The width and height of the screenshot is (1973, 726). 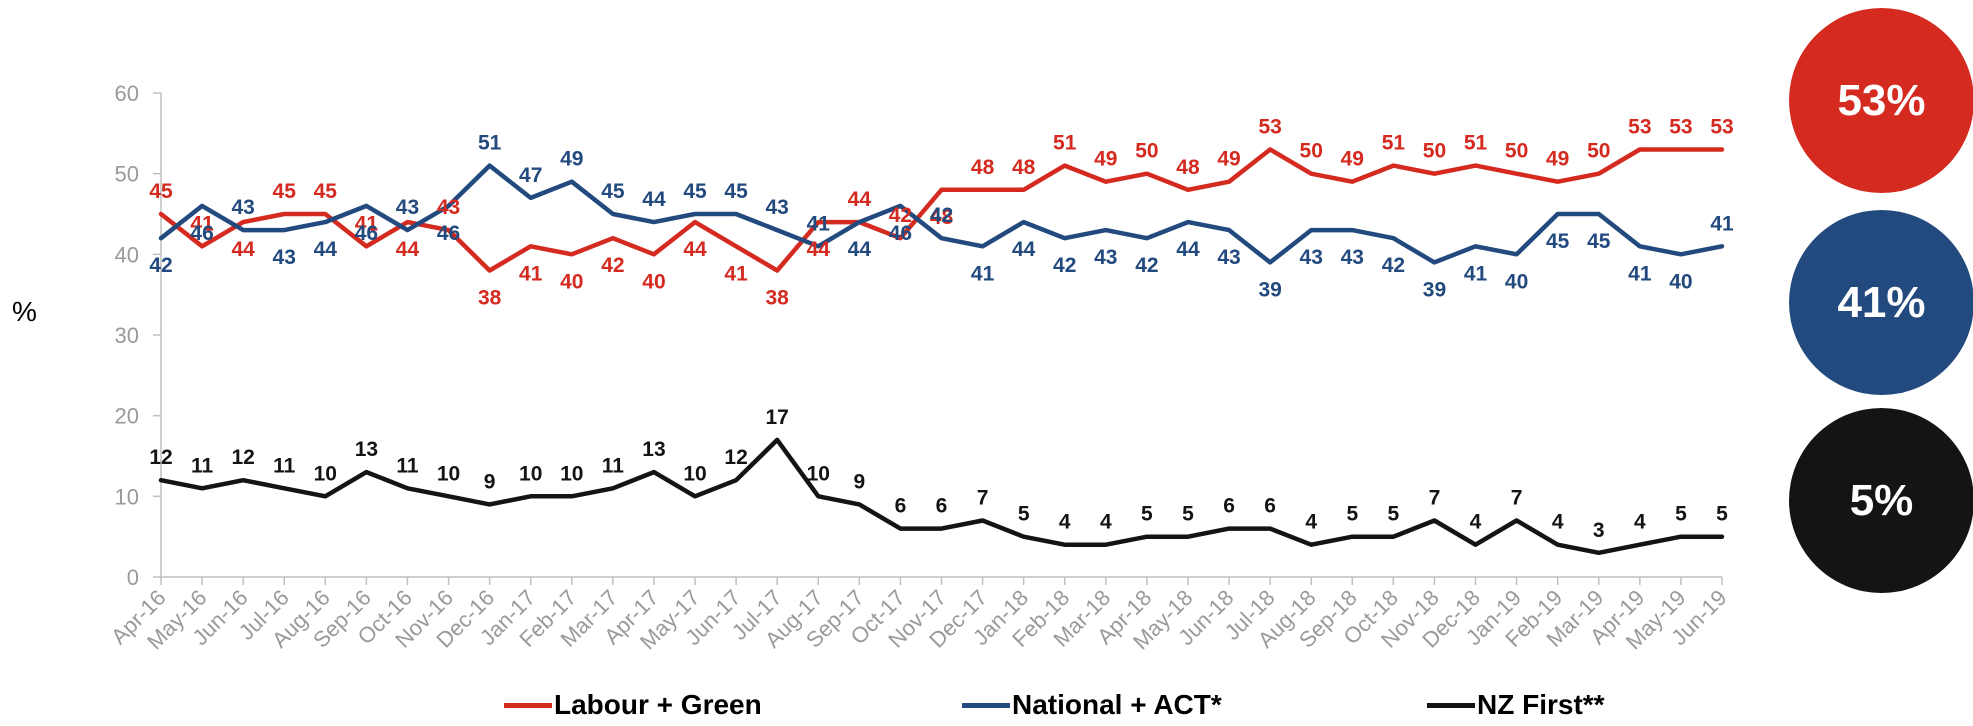 What do you see at coordinates (127, 416) in the screenshot?
I see `y-tick-label: 20` at bounding box center [127, 416].